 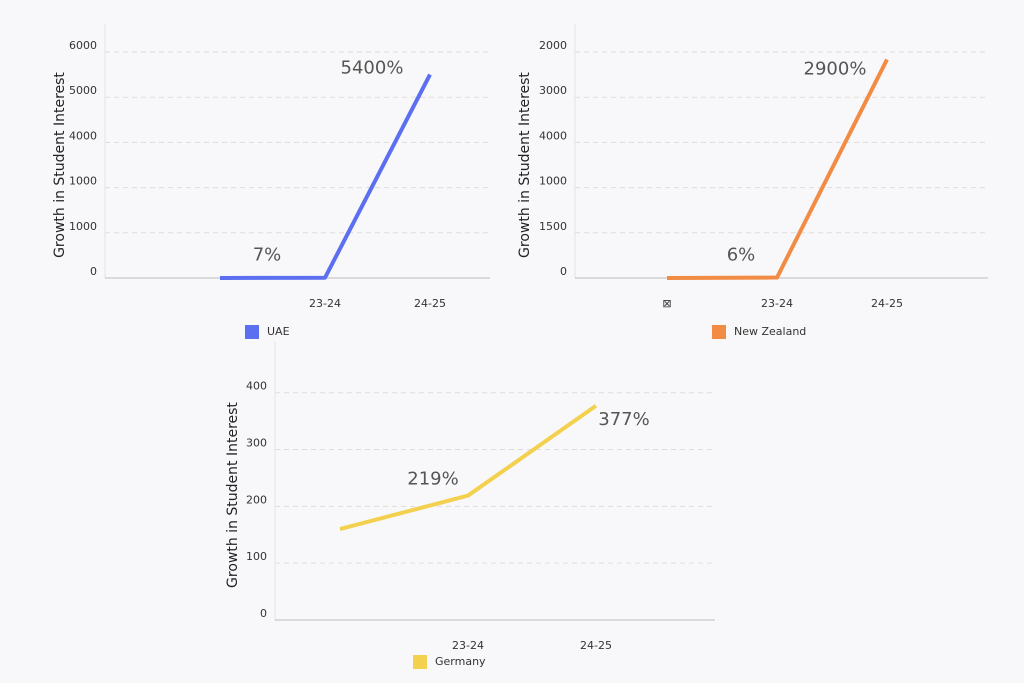 What do you see at coordinates (83, 90) in the screenshot?
I see `y-tick-label: 5000` at bounding box center [83, 90].